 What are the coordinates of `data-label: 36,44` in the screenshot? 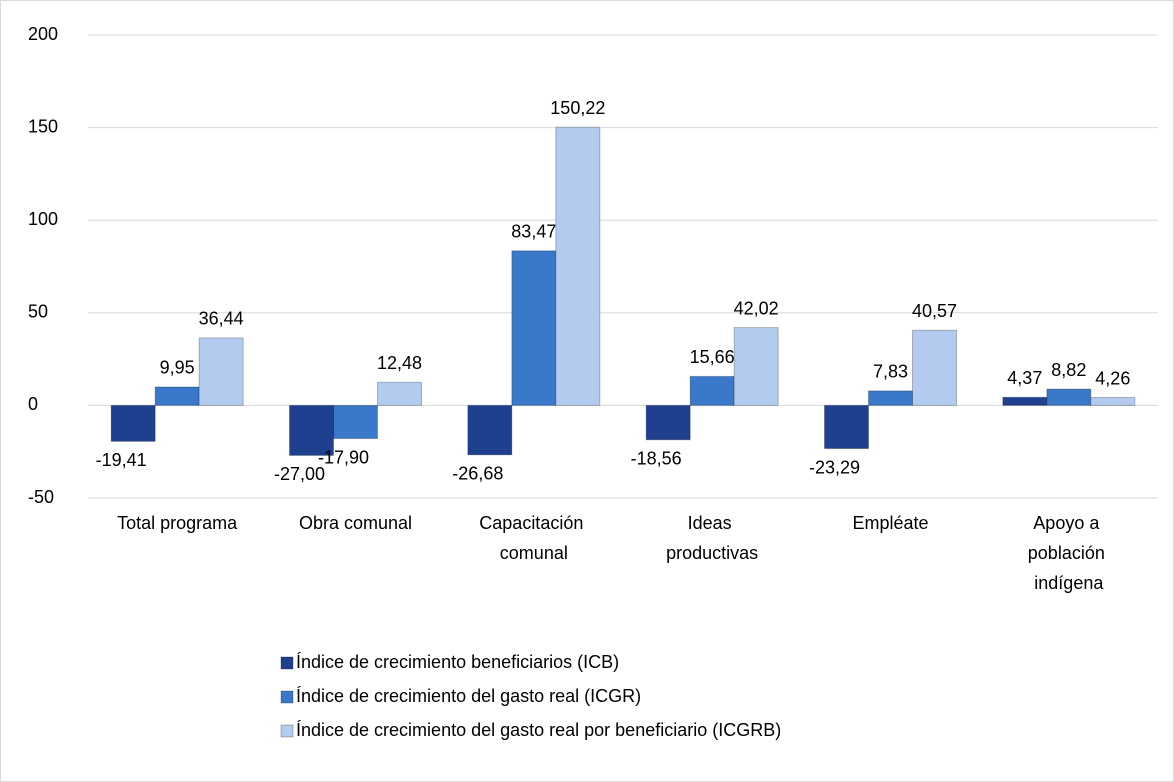 It's located at (221, 319).